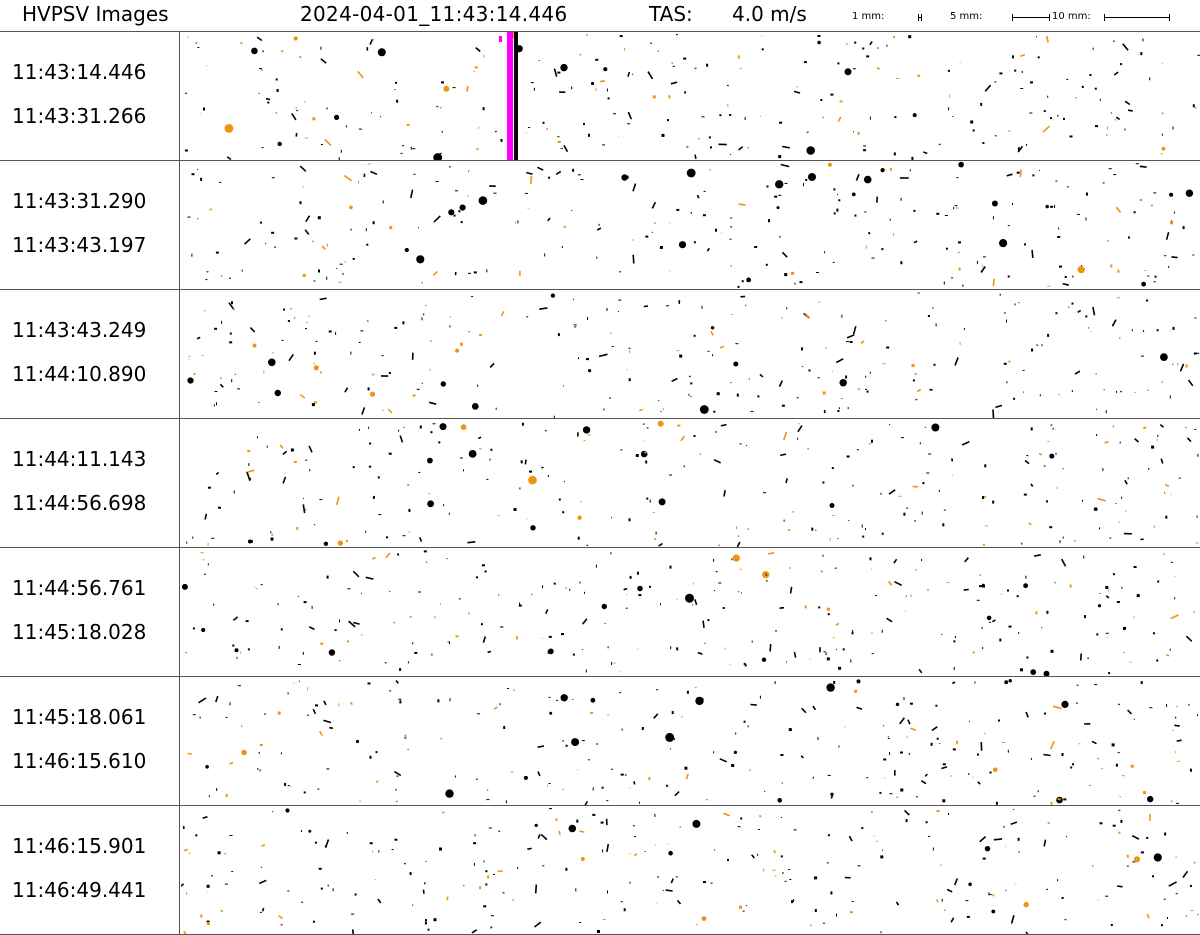 Image resolution: width=1200 pixels, height=935 pixels. I want to click on strip-row: 11:44:56.761 11:45:18.028, so click(600, 611).